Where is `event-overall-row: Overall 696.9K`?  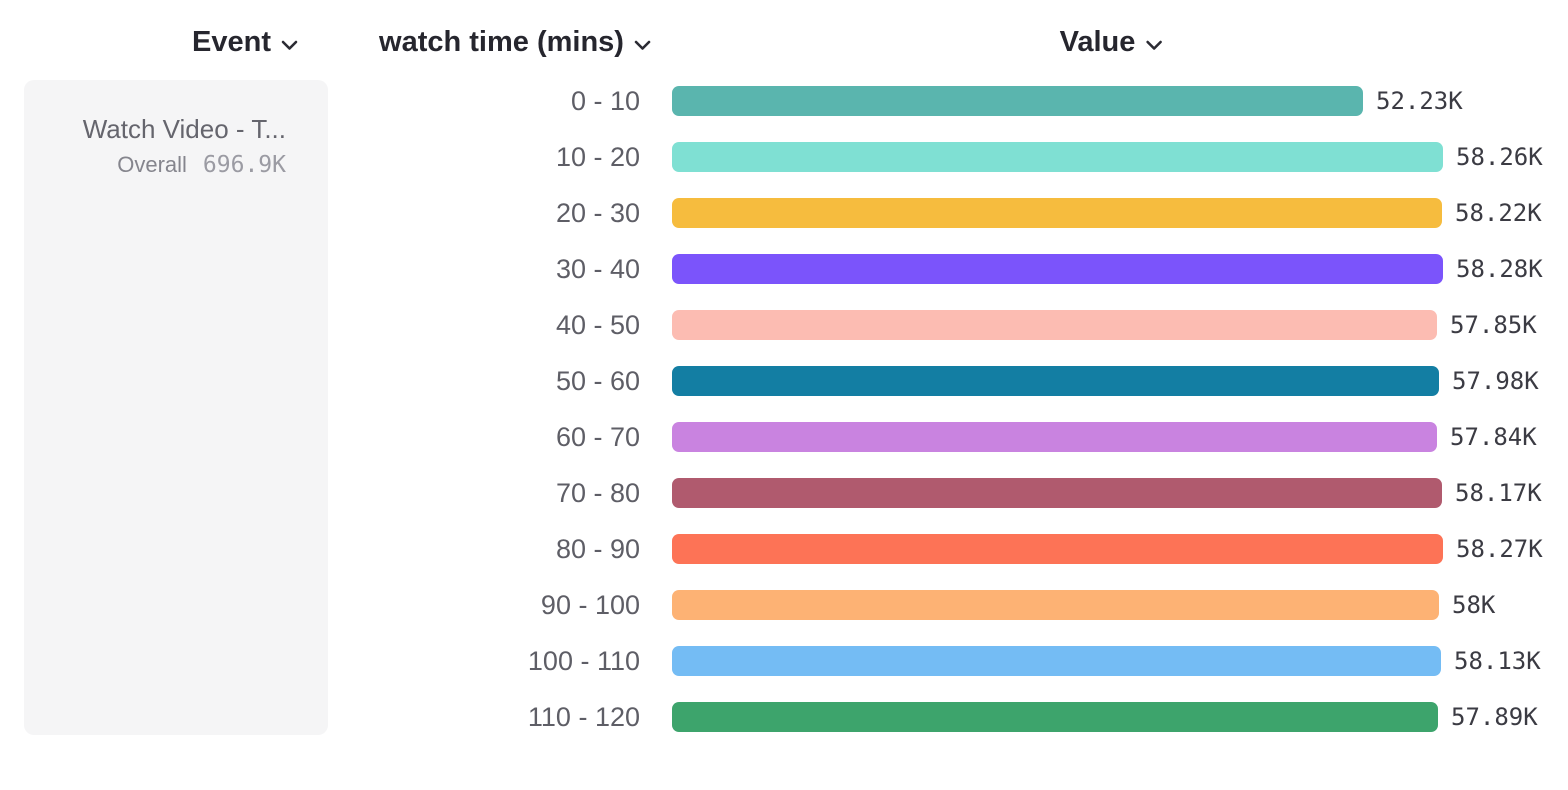
event-overall-row: Overall 696.9K is located at coordinates (184, 165).